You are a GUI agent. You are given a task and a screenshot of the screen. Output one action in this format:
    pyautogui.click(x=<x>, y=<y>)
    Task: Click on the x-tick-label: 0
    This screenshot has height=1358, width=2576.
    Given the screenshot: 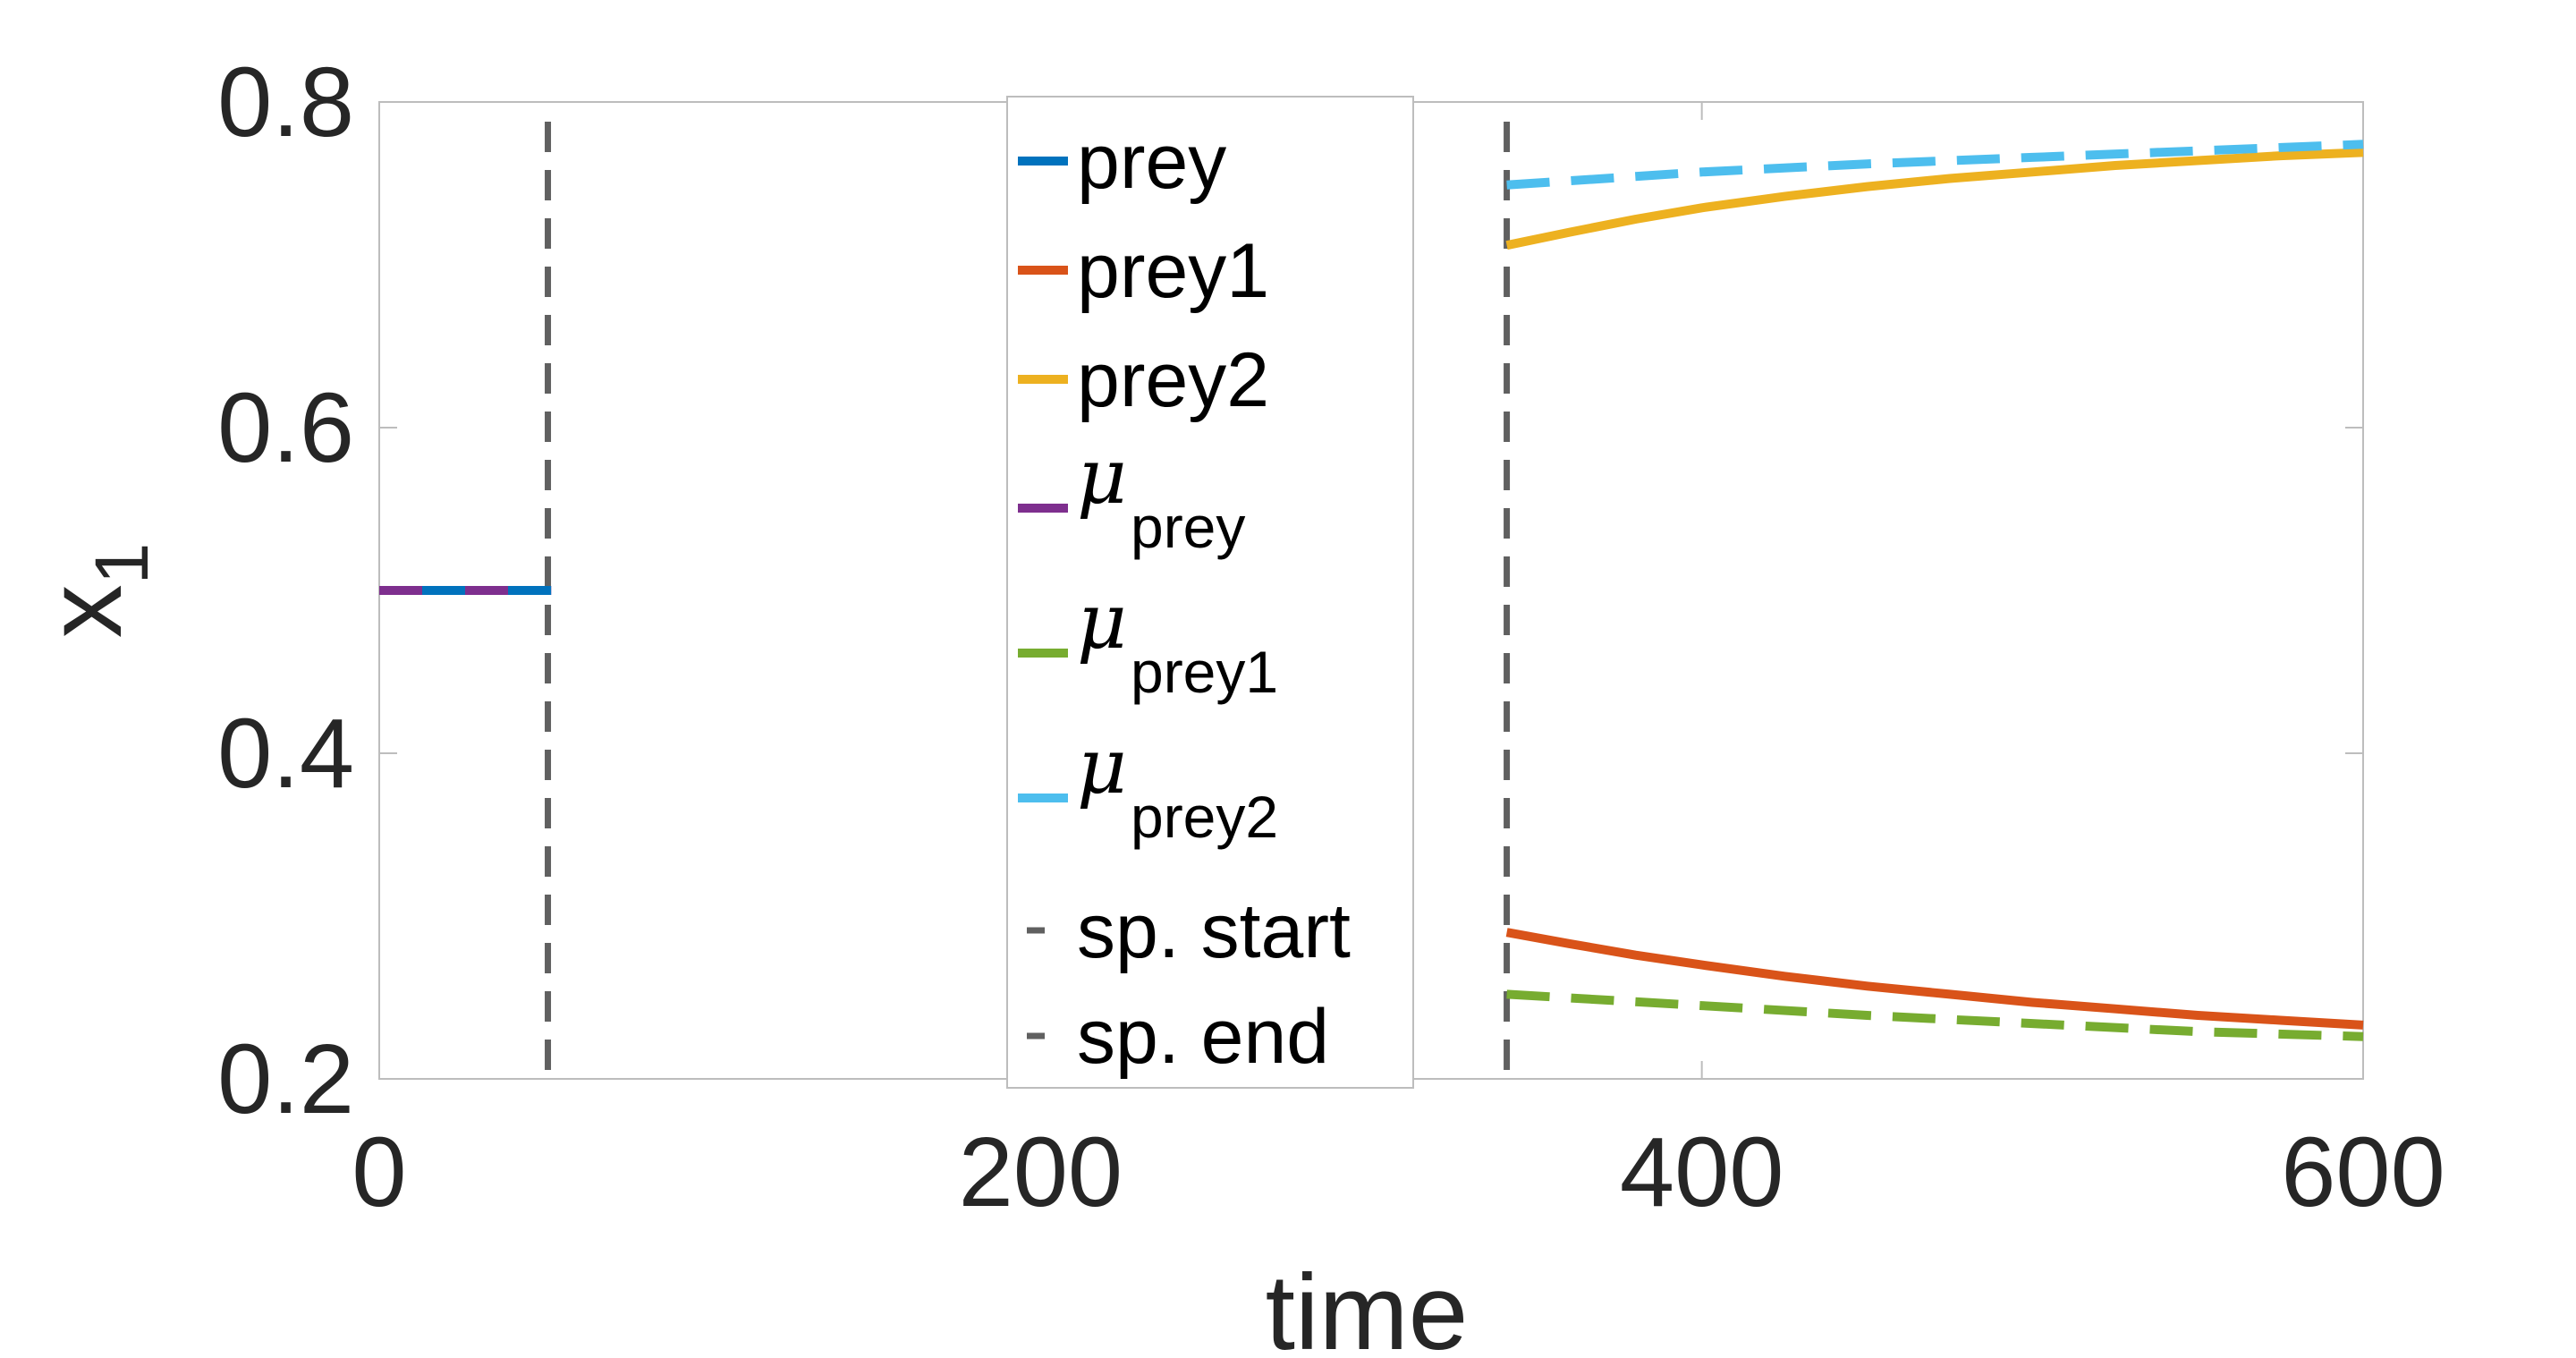 What is the action you would take?
    pyautogui.click(x=379, y=1172)
    